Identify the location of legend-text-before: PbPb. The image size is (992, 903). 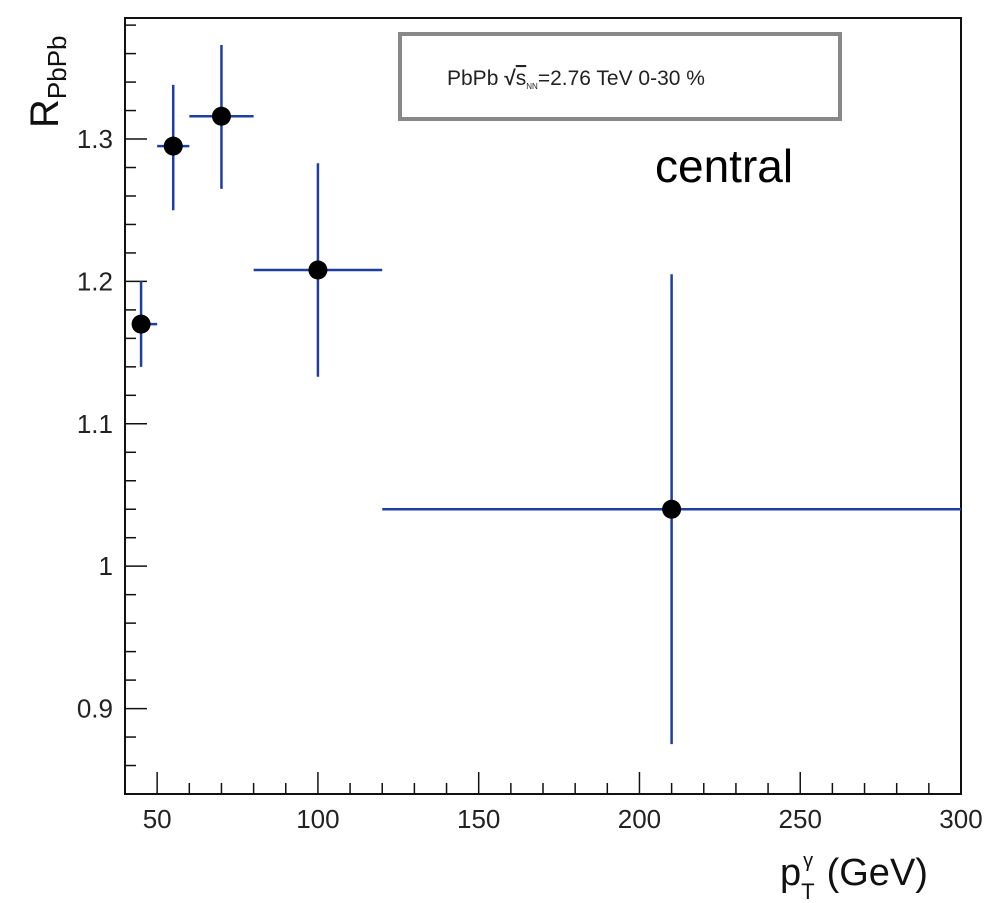
(472, 78).